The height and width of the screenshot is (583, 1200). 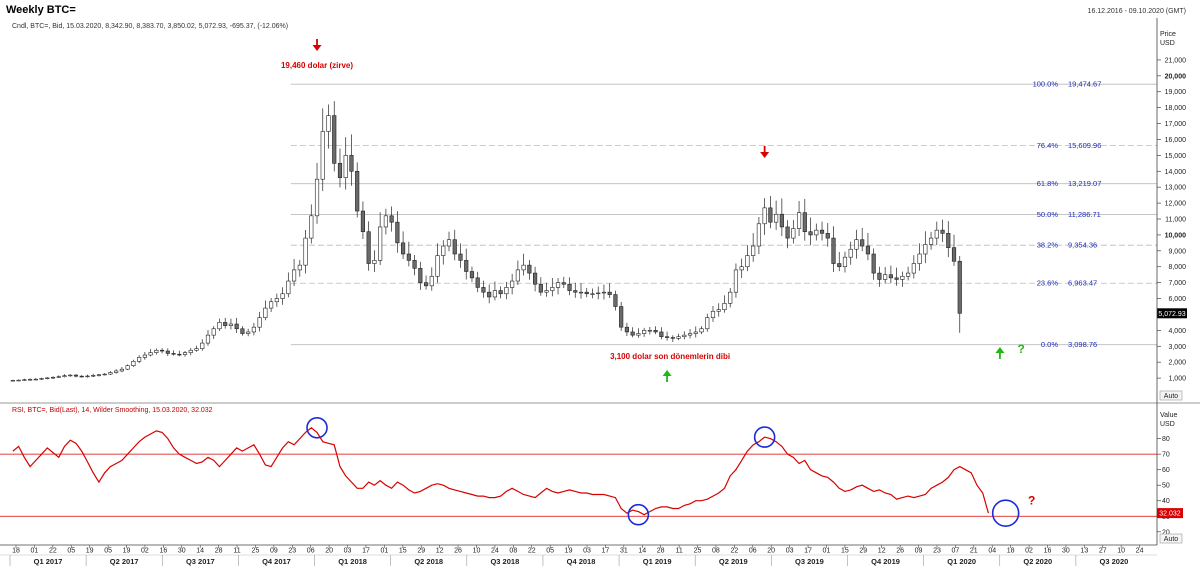 What do you see at coordinates (961, 561) in the screenshot?
I see `quarter-label: Q1 2020` at bounding box center [961, 561].